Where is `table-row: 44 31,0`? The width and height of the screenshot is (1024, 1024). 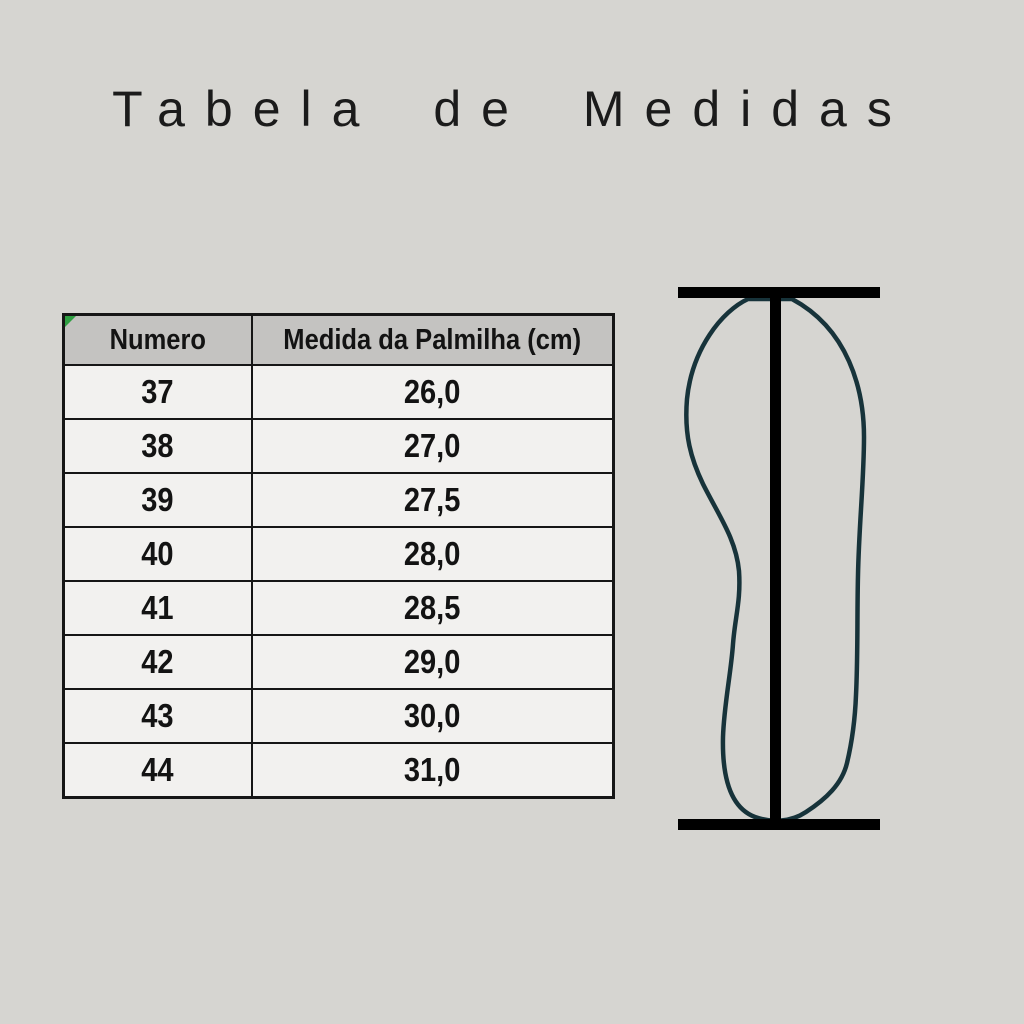
table-row: 44 31,0 is located at coordinates (338, 770).